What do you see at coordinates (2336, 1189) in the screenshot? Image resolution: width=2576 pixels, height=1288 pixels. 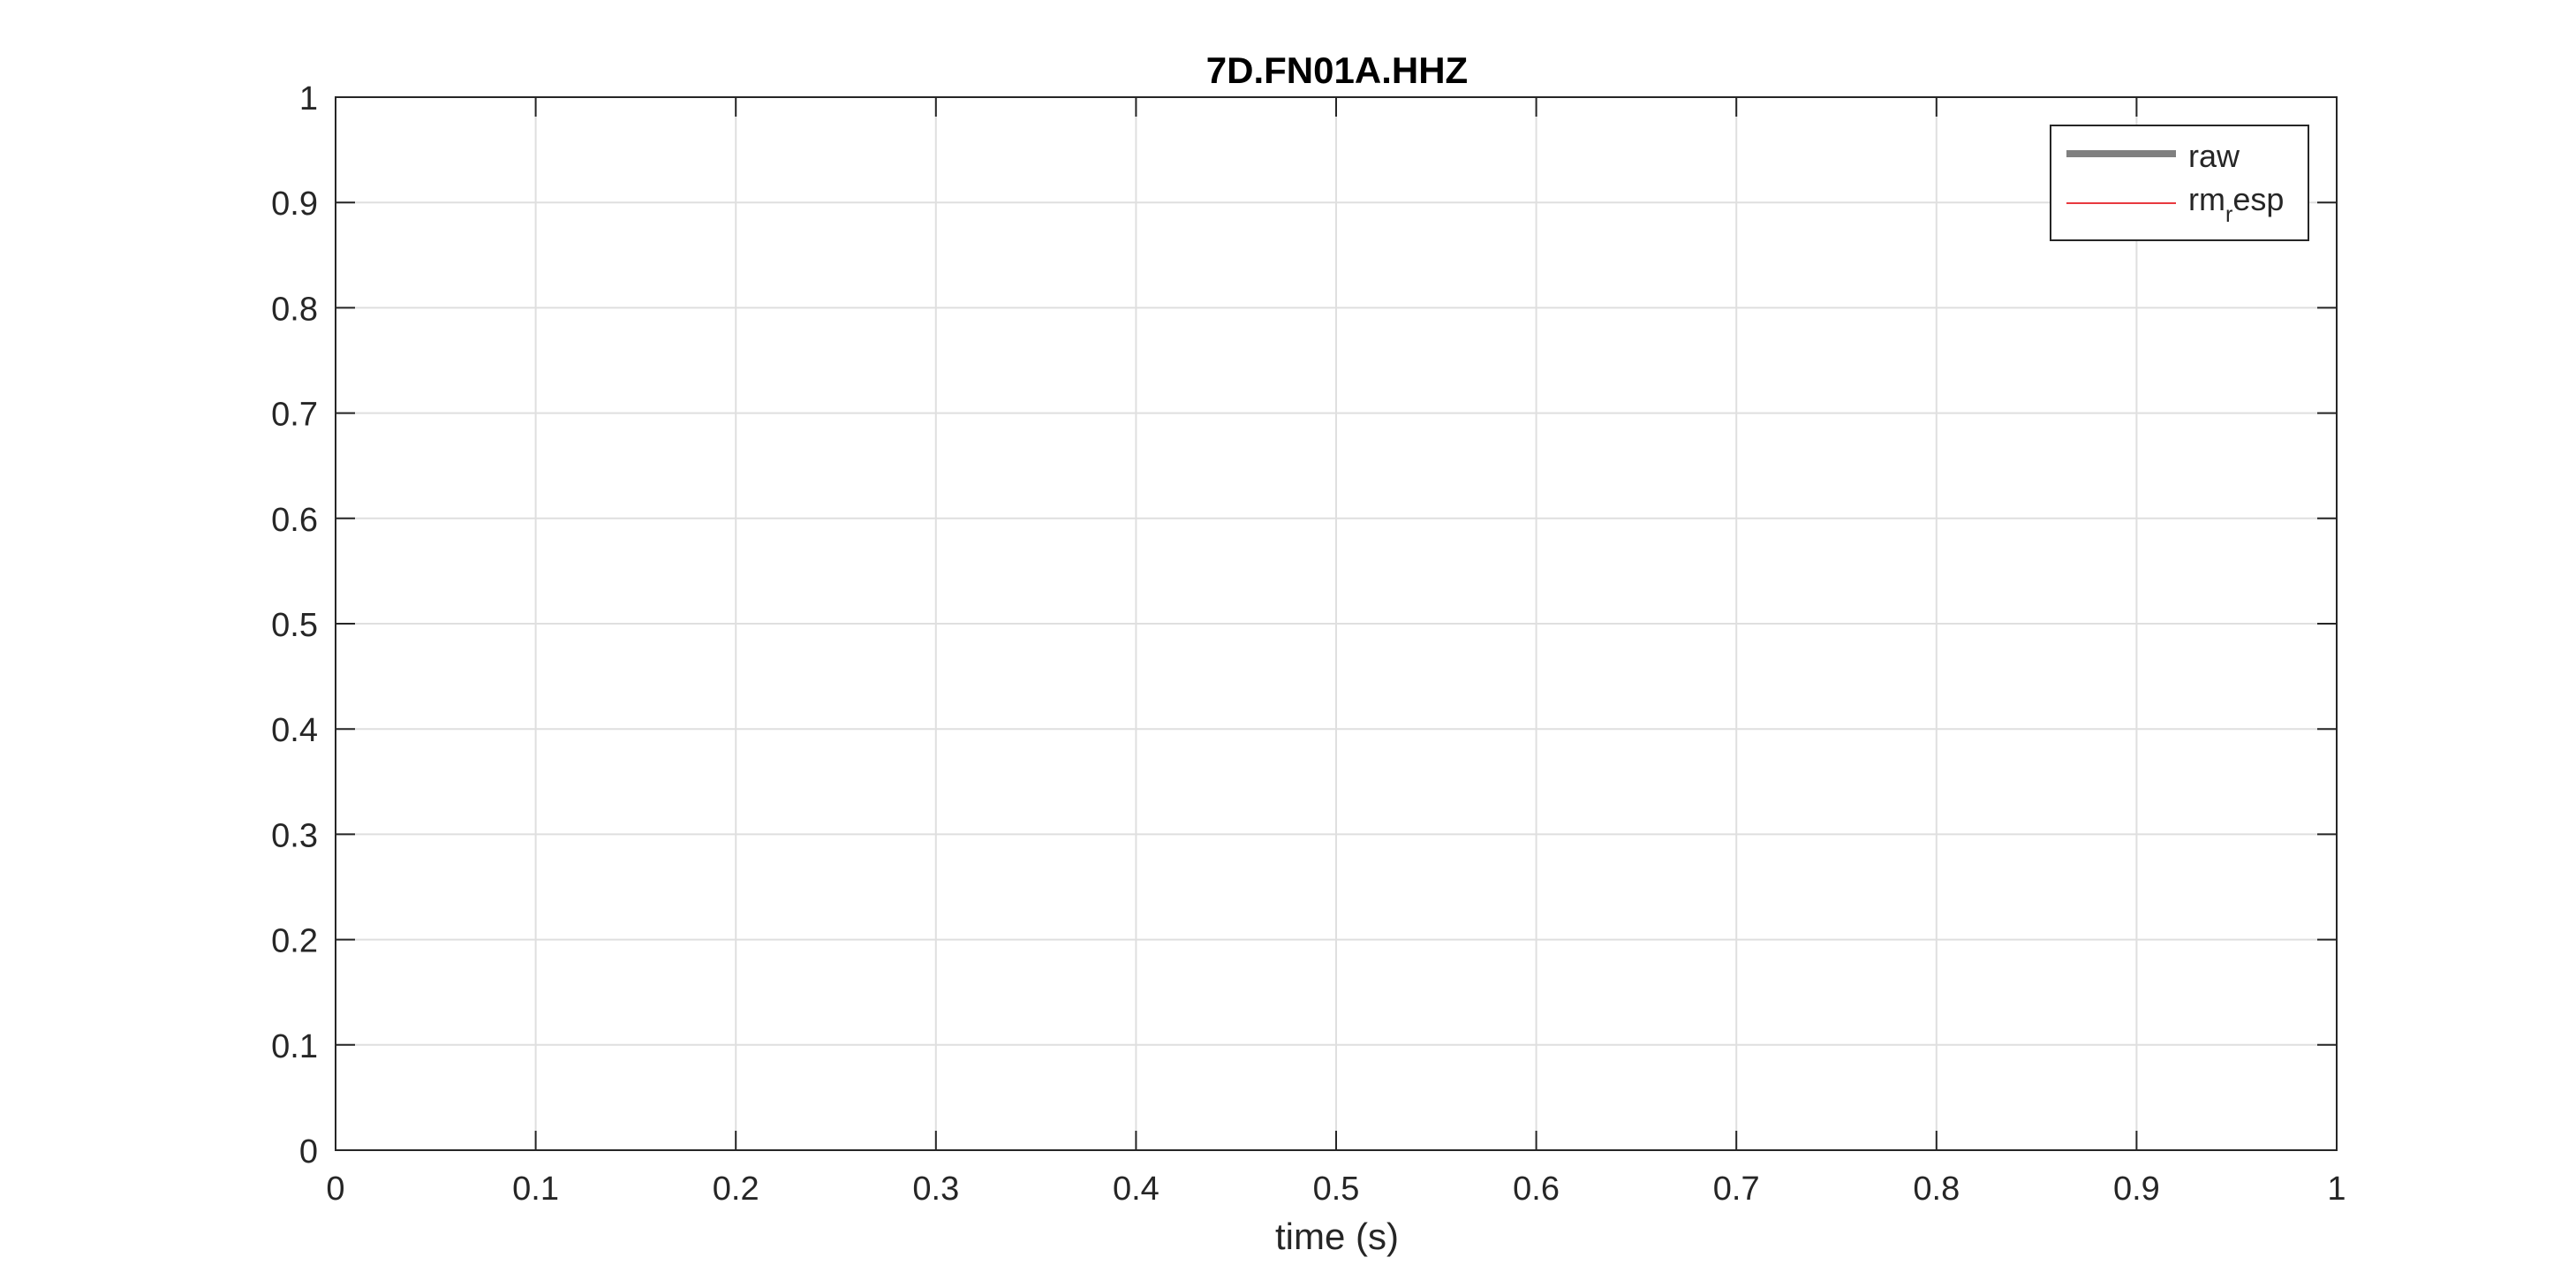 I see `x-tick-label: 1` at bounding box center [2336, 1189].